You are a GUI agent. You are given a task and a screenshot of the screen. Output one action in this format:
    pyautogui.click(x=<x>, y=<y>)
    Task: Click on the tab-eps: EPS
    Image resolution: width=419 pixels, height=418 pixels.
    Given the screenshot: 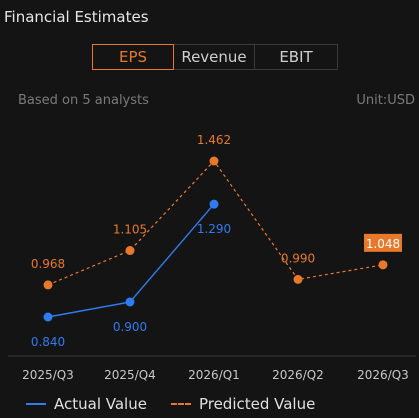 What is the action you would take?
    pyautogui.click(x=133, y=57)
    